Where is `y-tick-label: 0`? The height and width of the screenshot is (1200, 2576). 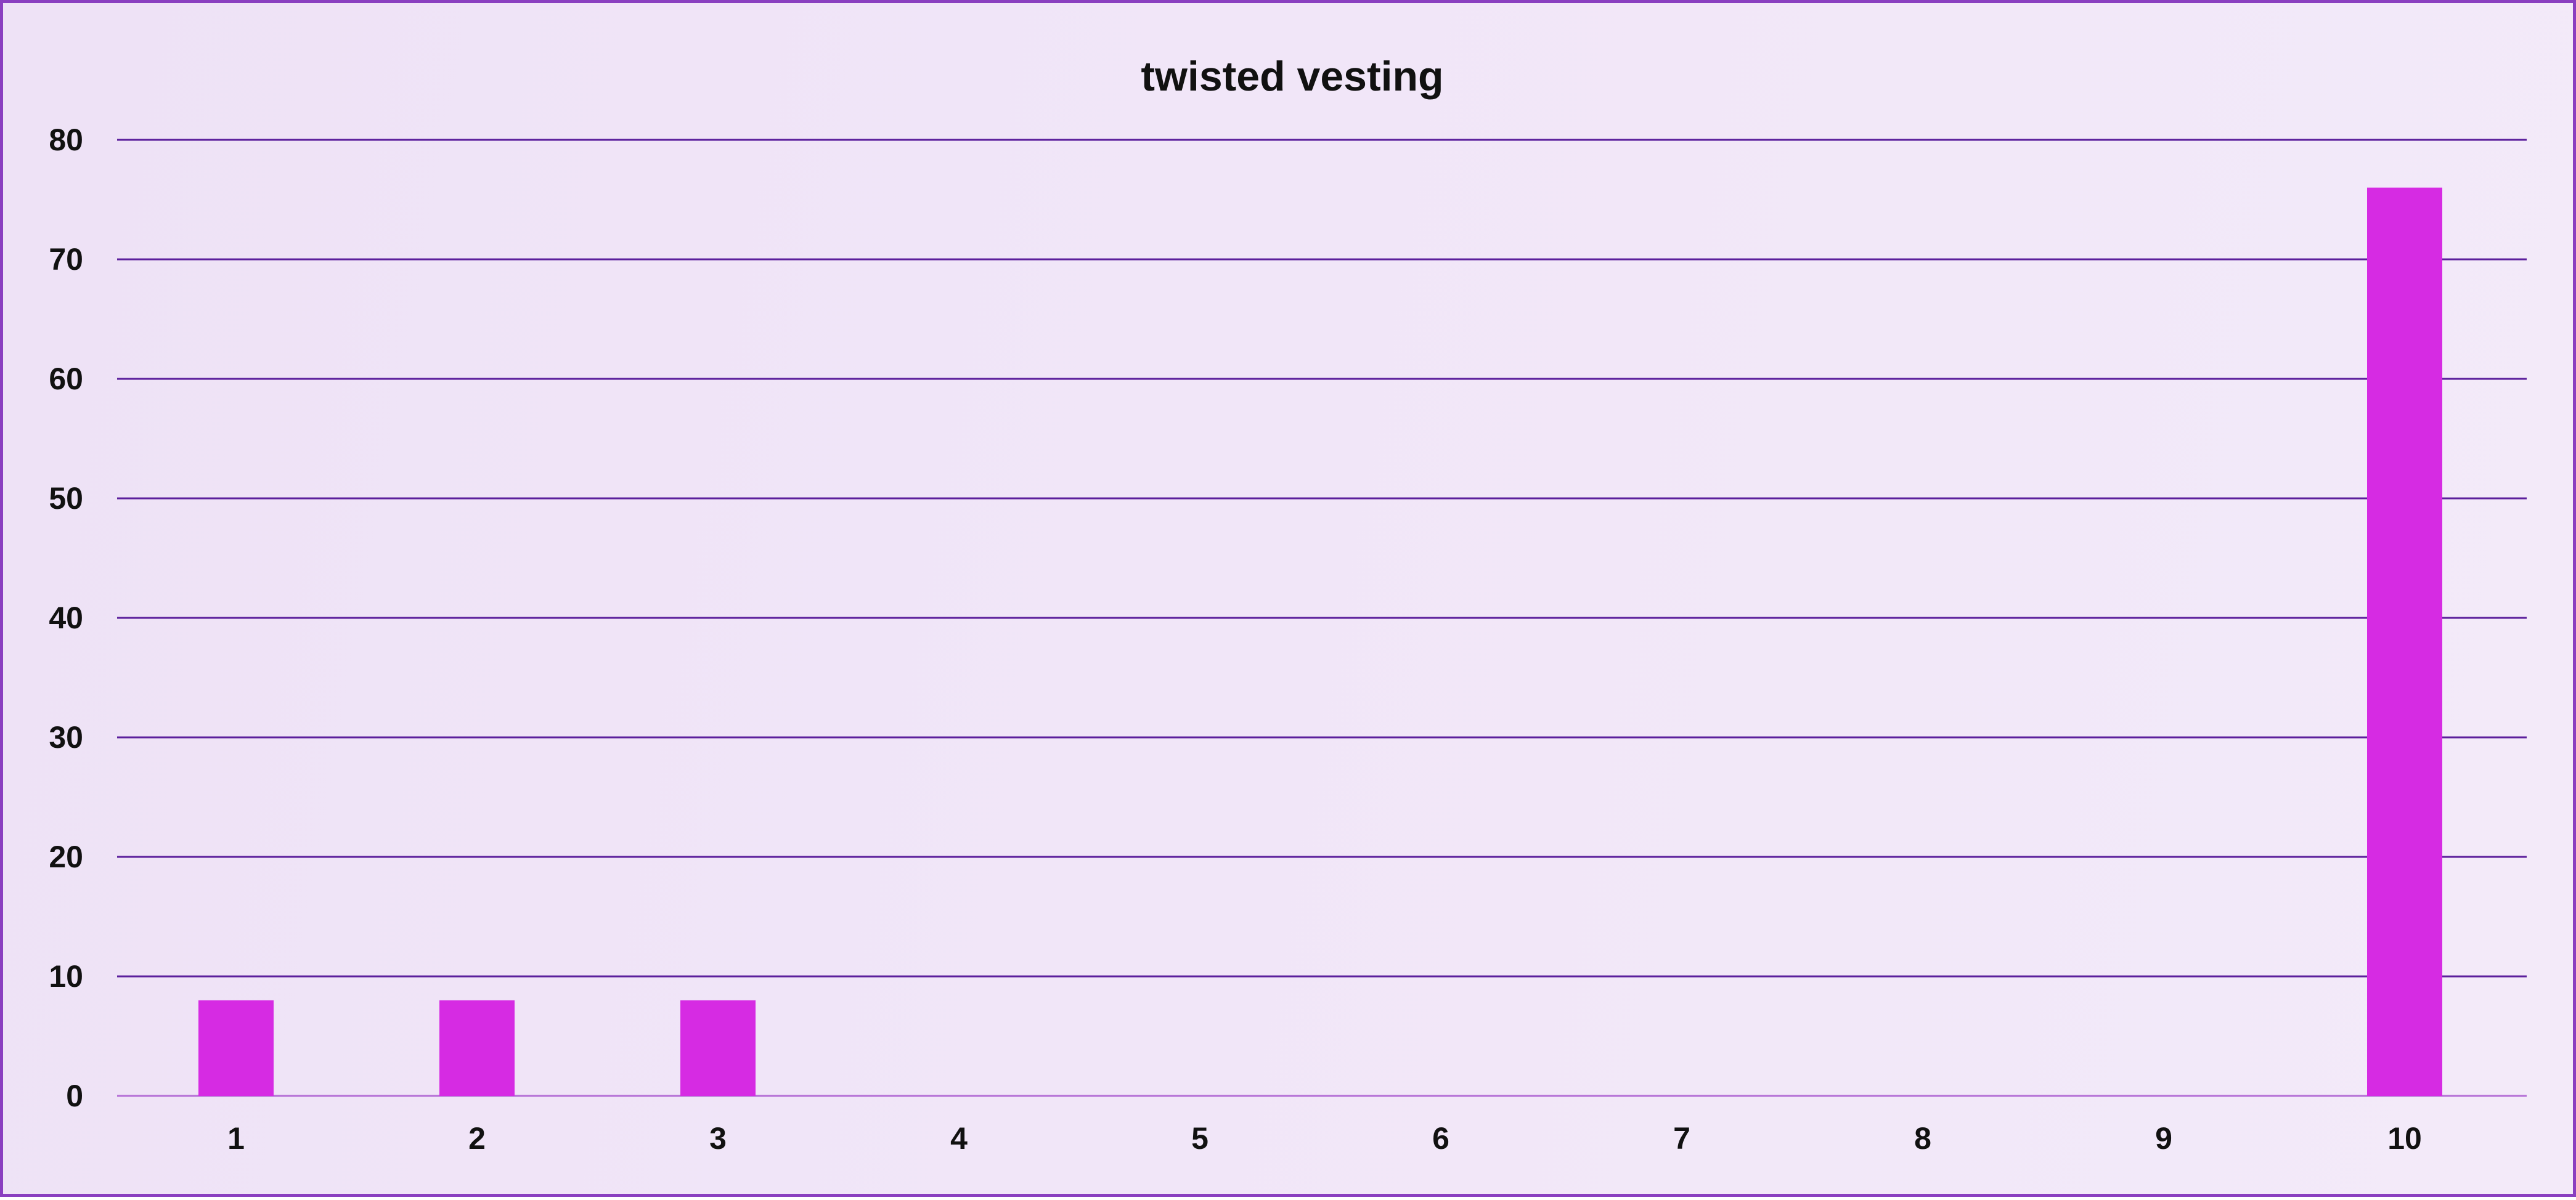 y-tick-label: 0 is located at coordinates (74, 1096).